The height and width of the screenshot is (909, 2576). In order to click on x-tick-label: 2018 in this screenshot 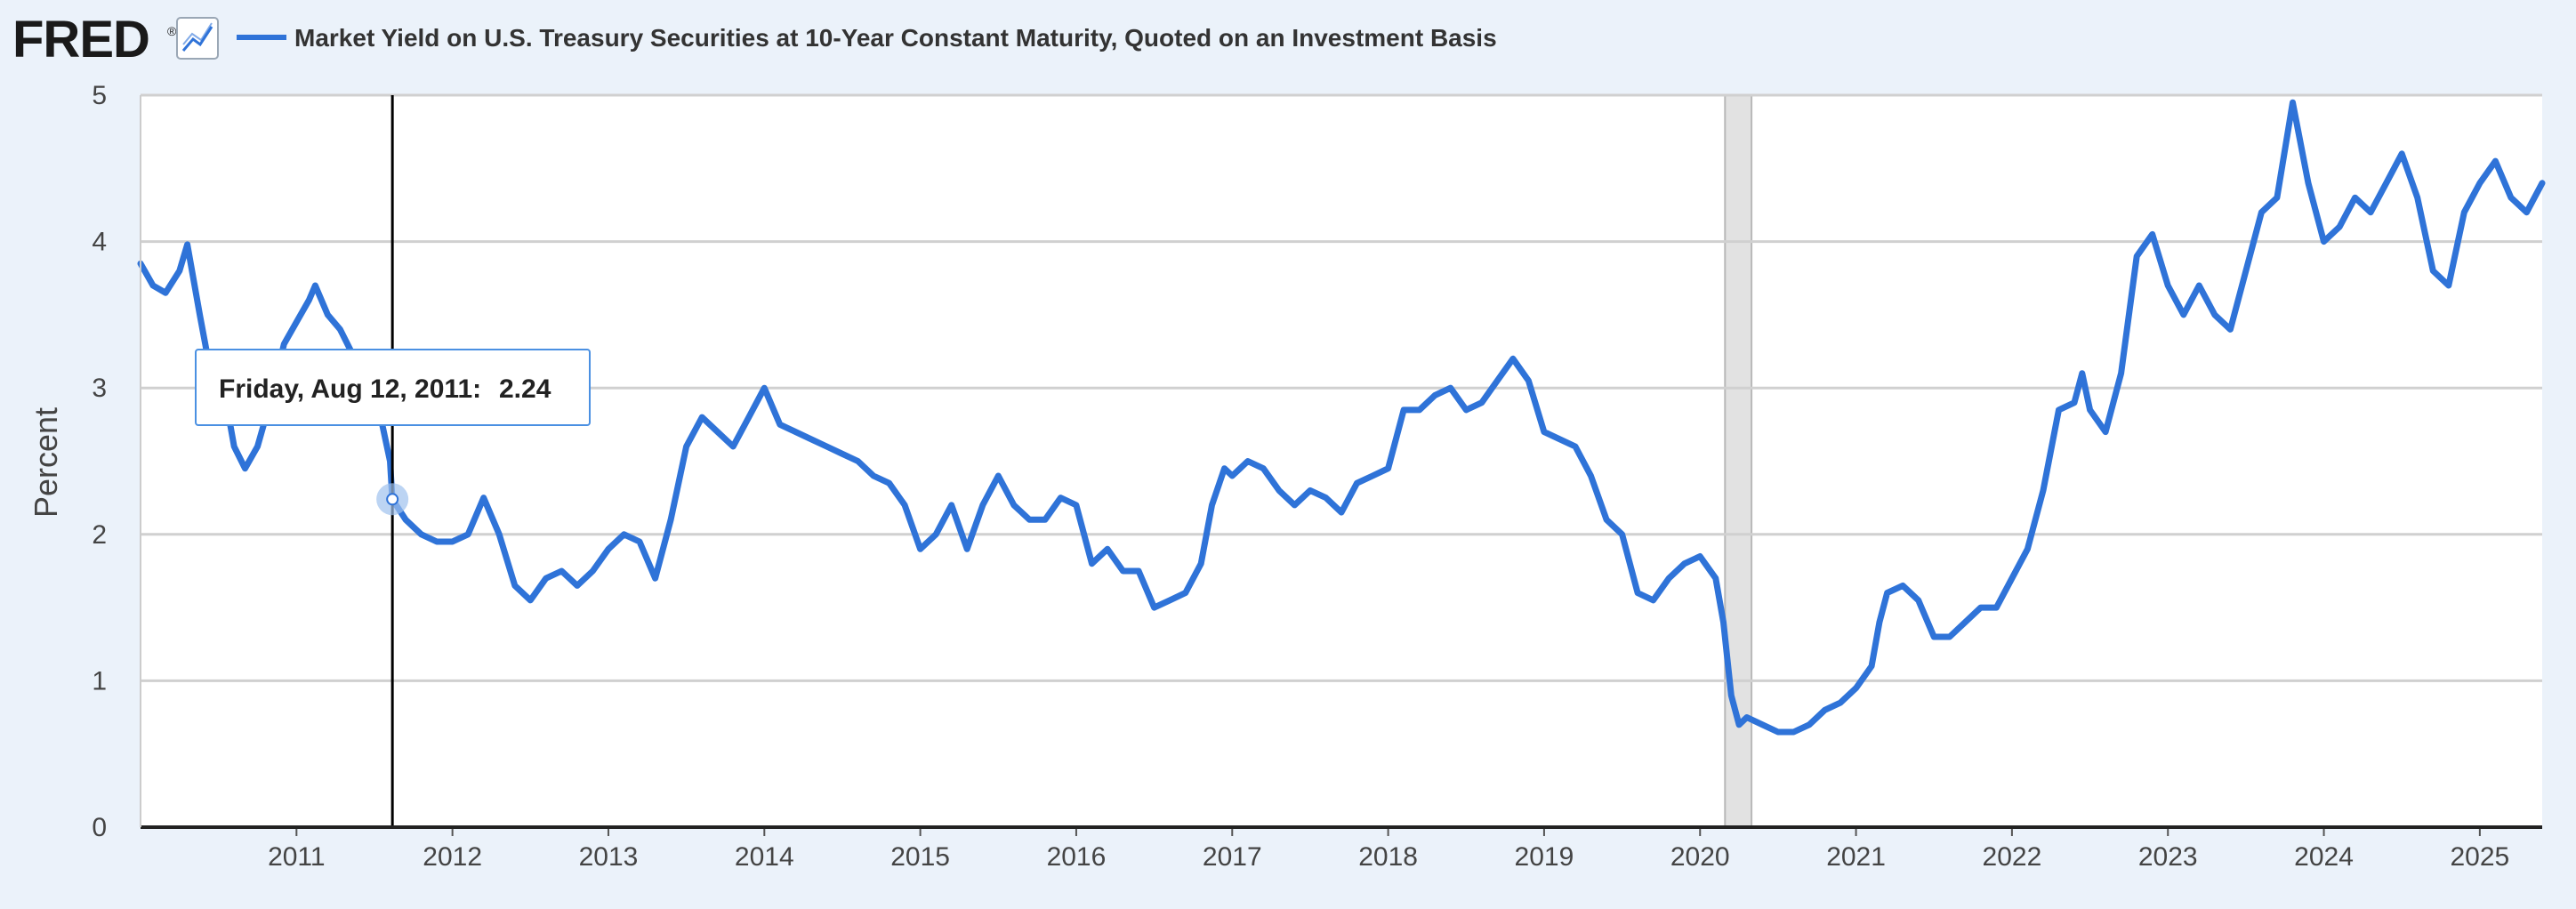, I will do `click(1388, 857)`.